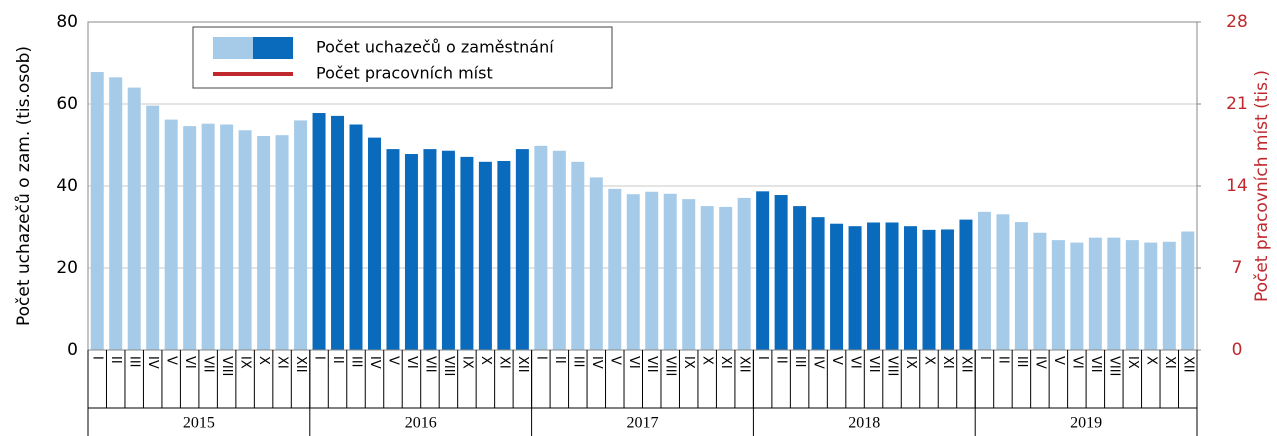 The width and height of the screenshot is (1277, 436). What do you see at coordinates (199, 423) in the screenshot?
I see `group-label: 2015` at bounding box center [199, 423].